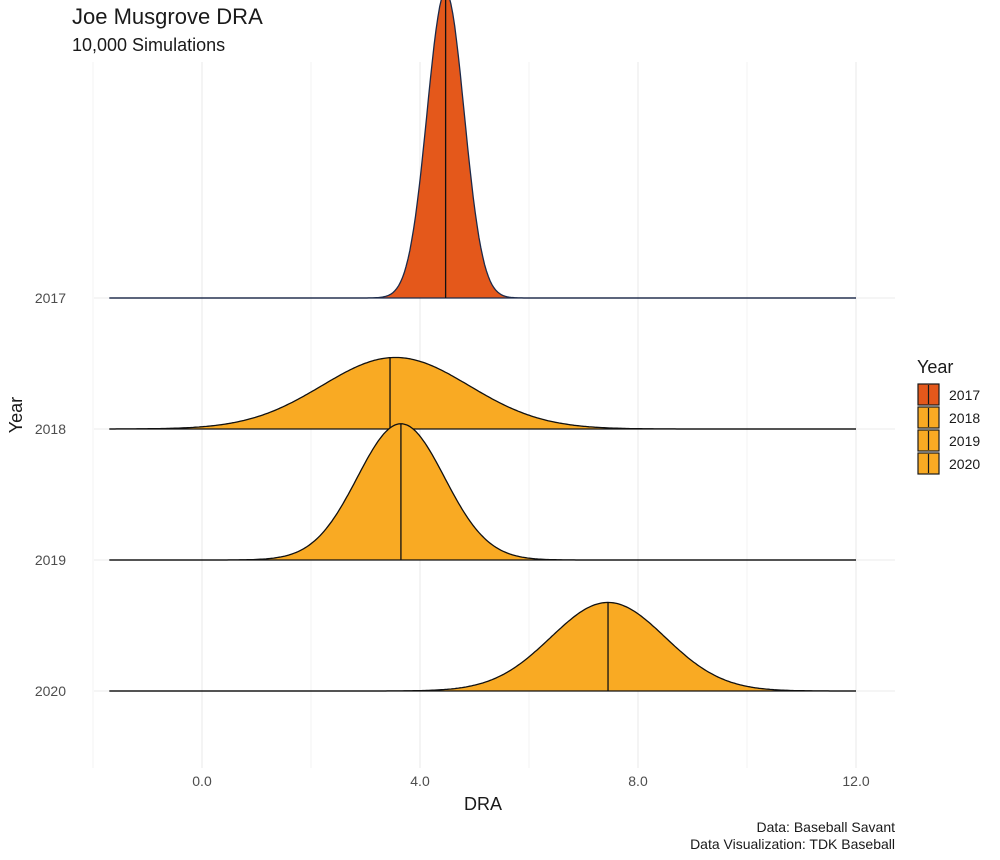 Image resolution: width=1000 pixels, height=860 pixels. Describe the element at coordinates (531, 781) in the screenshot. I see `x-tick-labels: 0.0 4.0 8.0 12.0` at that location.